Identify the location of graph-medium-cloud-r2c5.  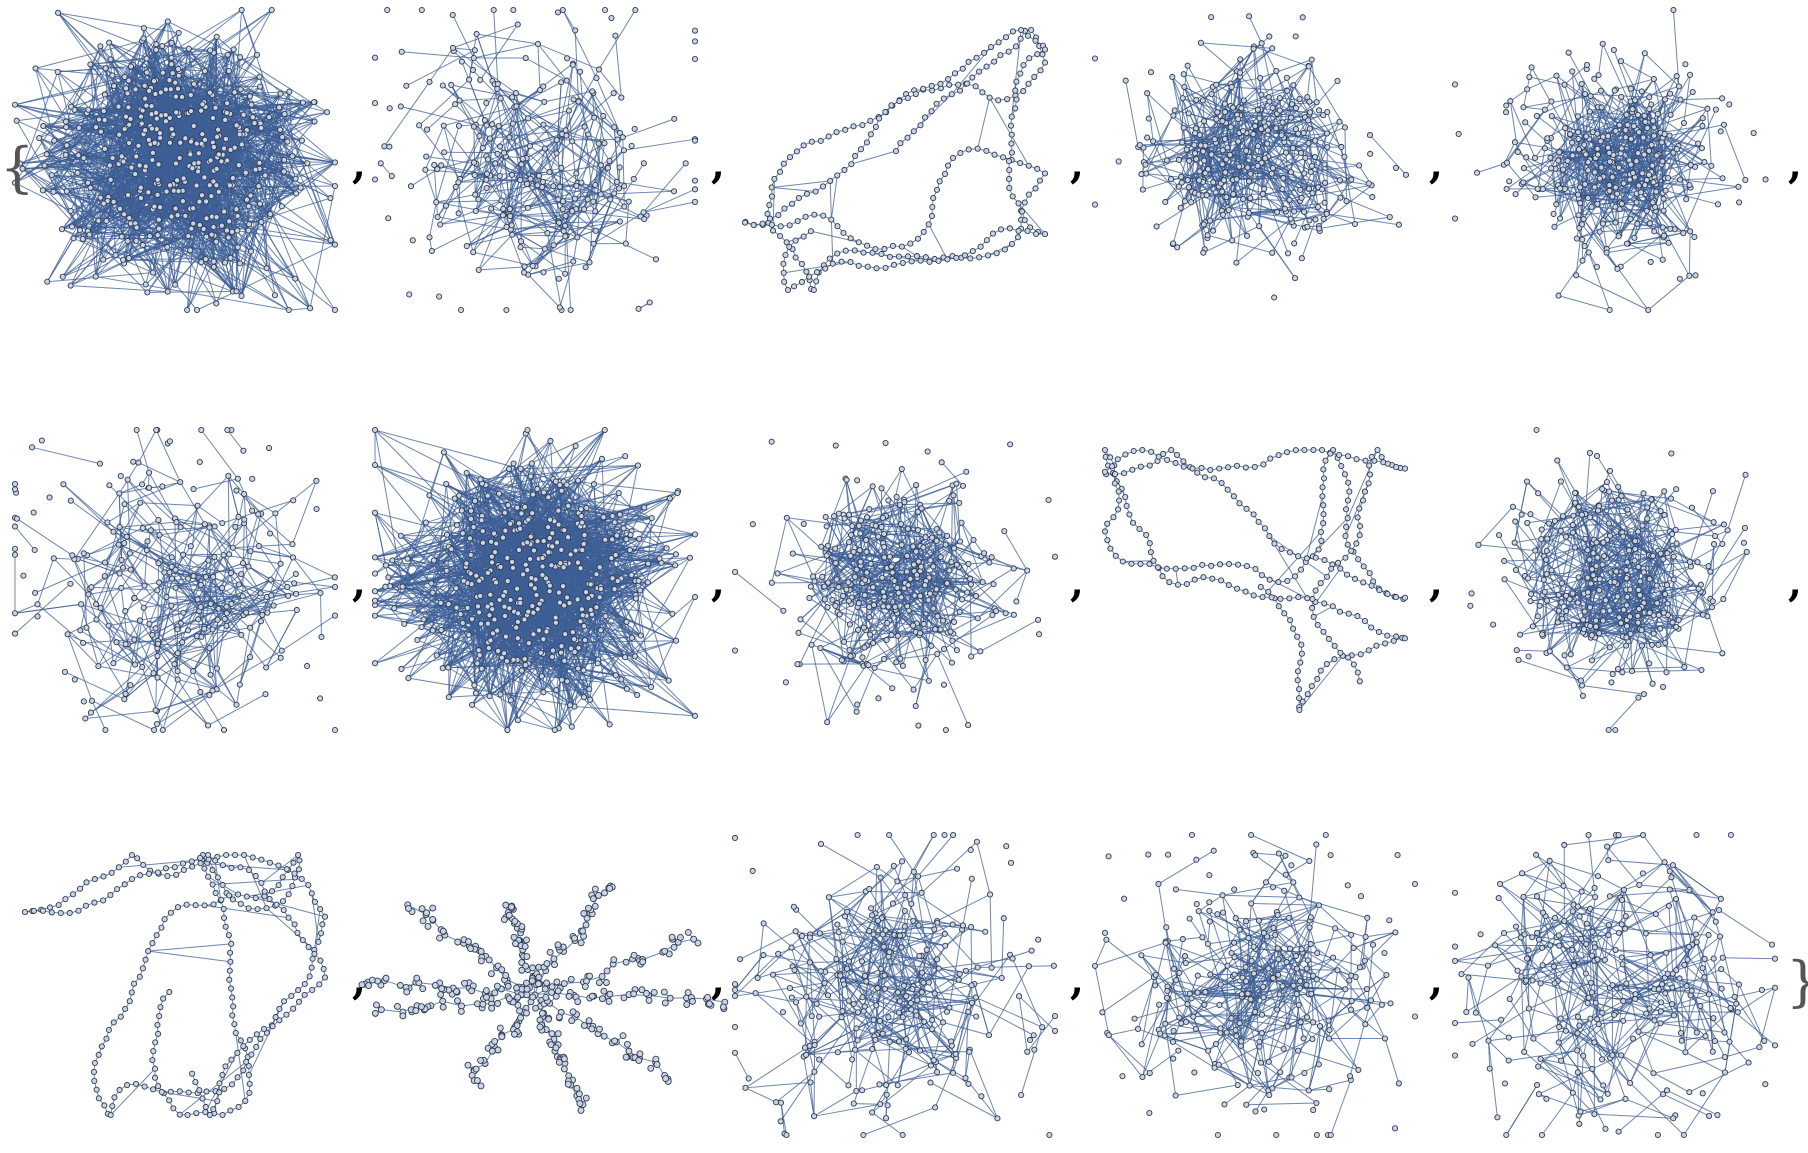
(1608, 580).